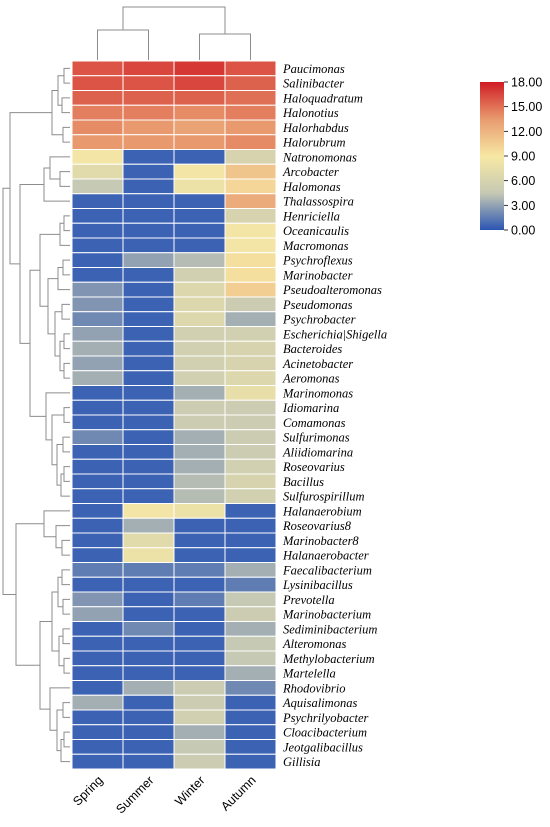 The image size is (550, 827). What do you see at coordinates (238, 793) in the screenshot?
I see `column-label: Autumn` at bounding box center [238, 793].